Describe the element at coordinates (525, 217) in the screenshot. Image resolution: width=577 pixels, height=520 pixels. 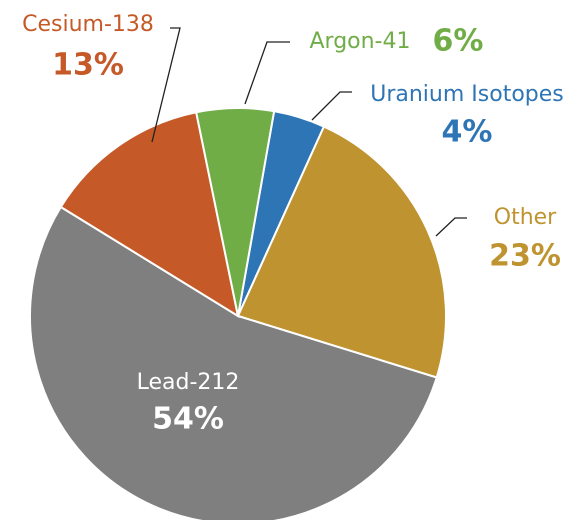
I see `slice-label: Other` at that location.